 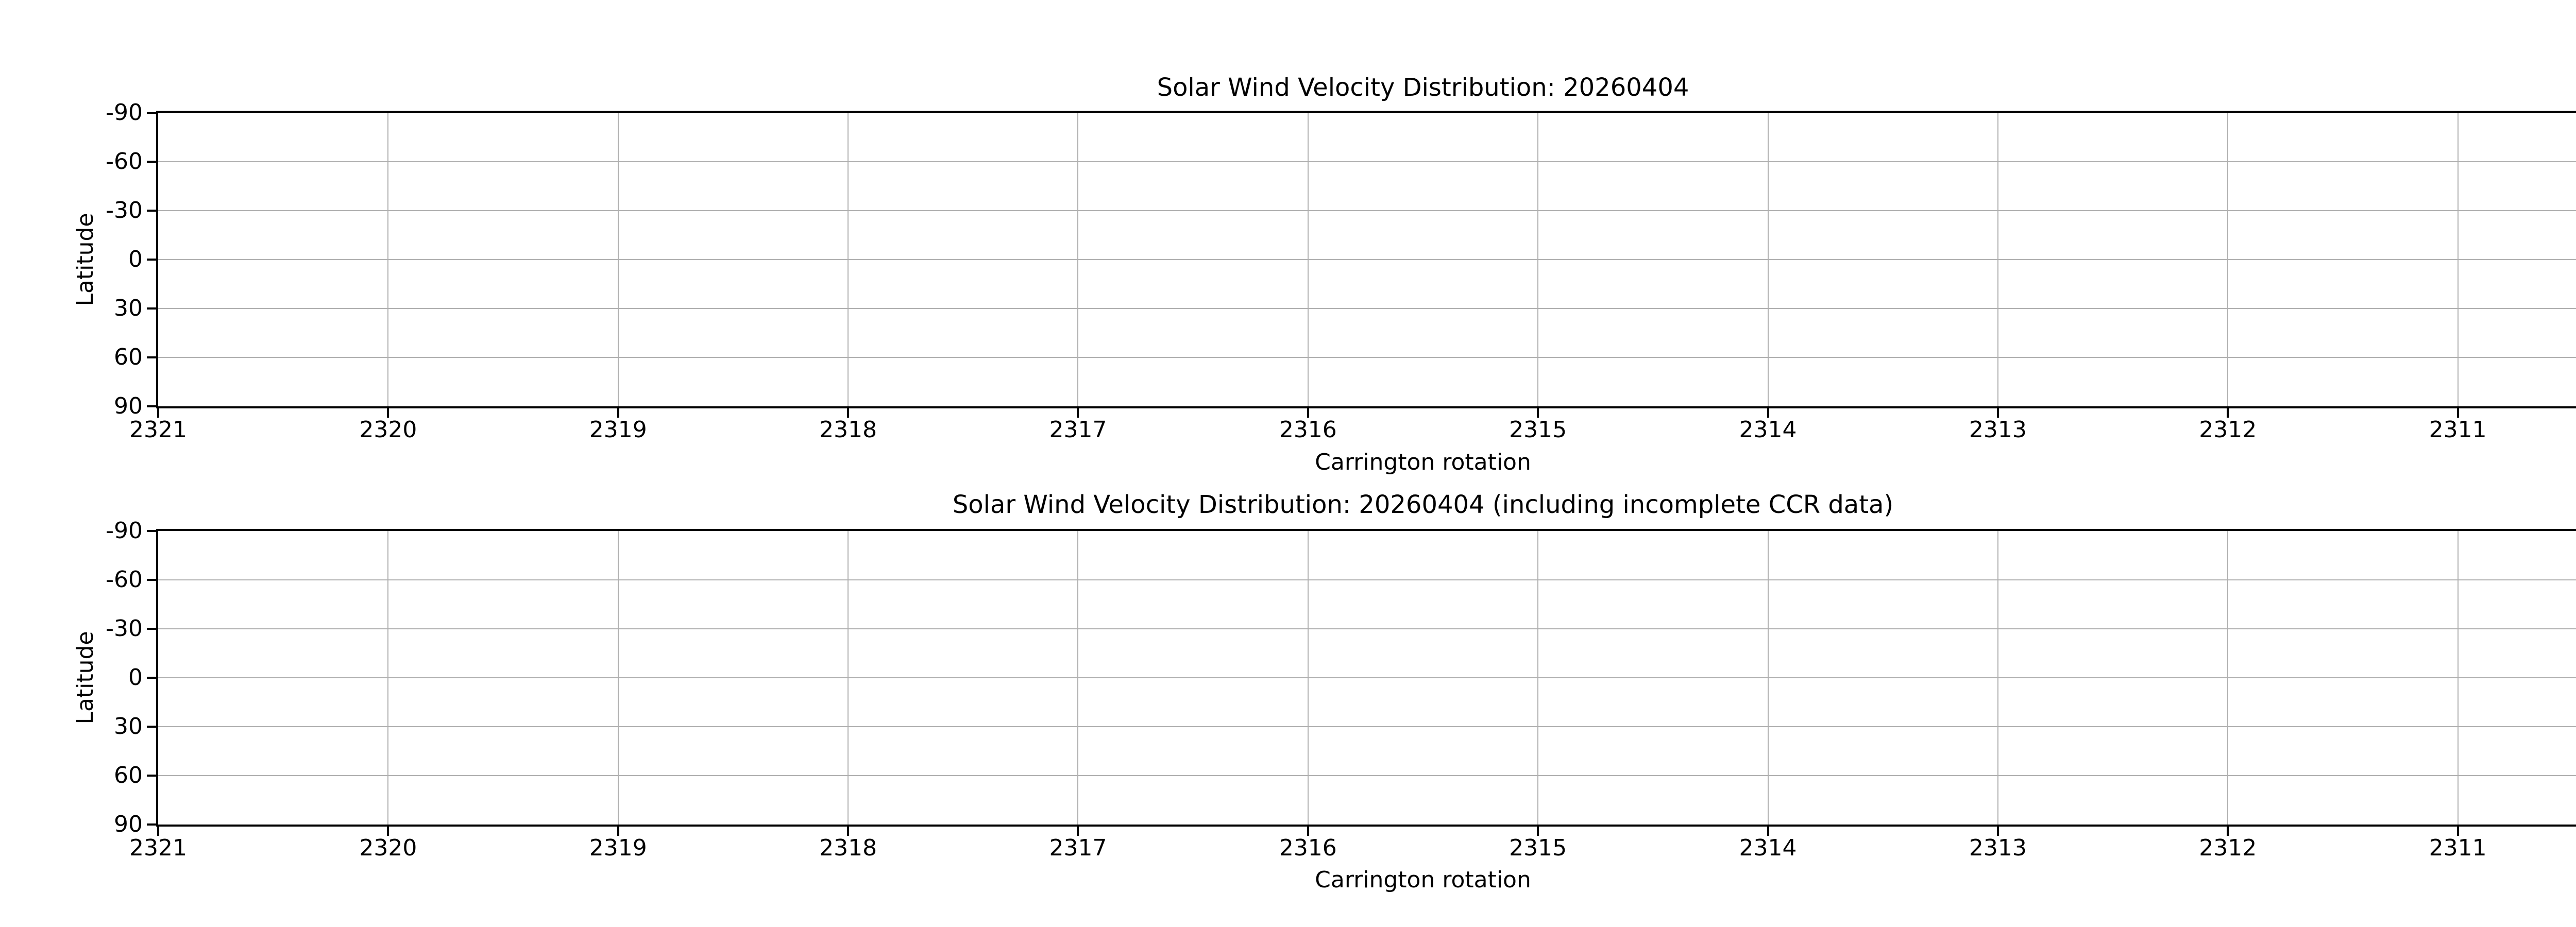 I want to click on plot1-x-axis-label: Carrington rotation, so click(x=1423, y=462).